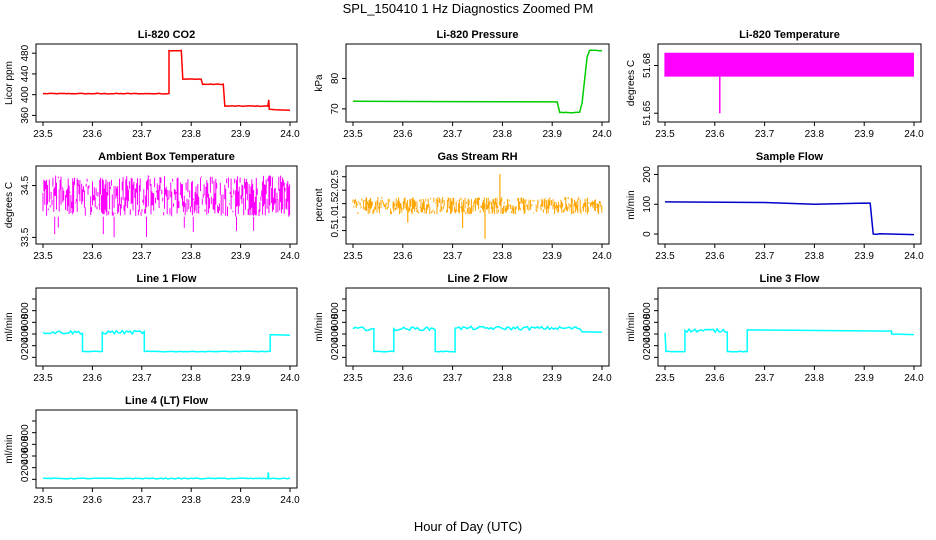 Image resolution: width=936 pixels, height=540 pixels. What do you see at coordinates (335, 190) in the screenshot?
I see `y-tick-label: 2.0` at bounding box center [335, 190].